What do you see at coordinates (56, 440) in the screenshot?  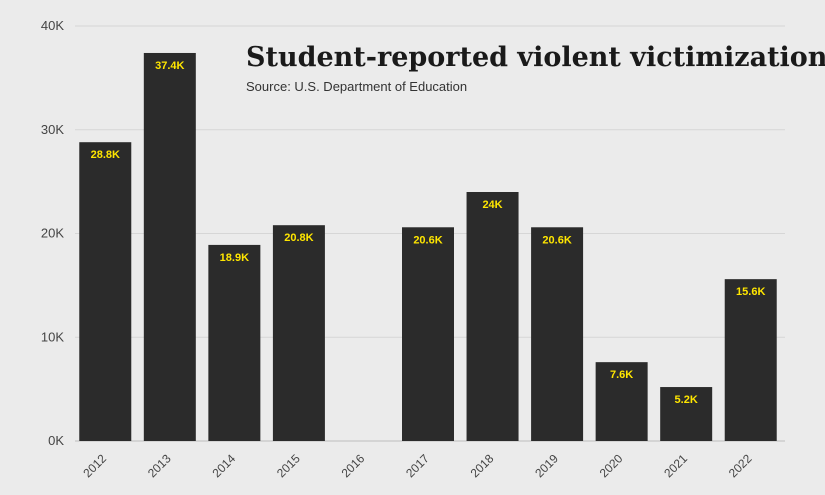 I see `y-tick-label: 0K` at bounding box center [56, 440].